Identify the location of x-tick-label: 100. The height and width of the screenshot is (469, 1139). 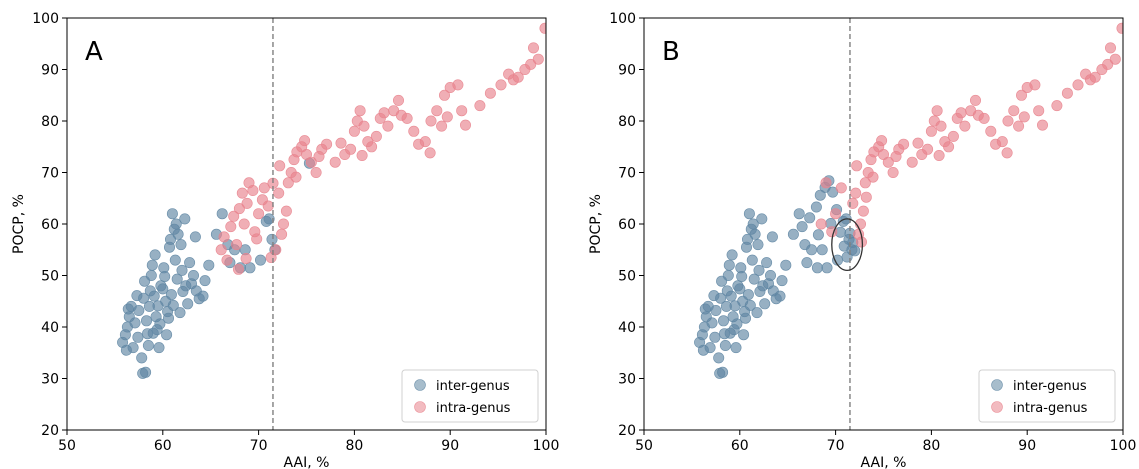
(1123, 446).